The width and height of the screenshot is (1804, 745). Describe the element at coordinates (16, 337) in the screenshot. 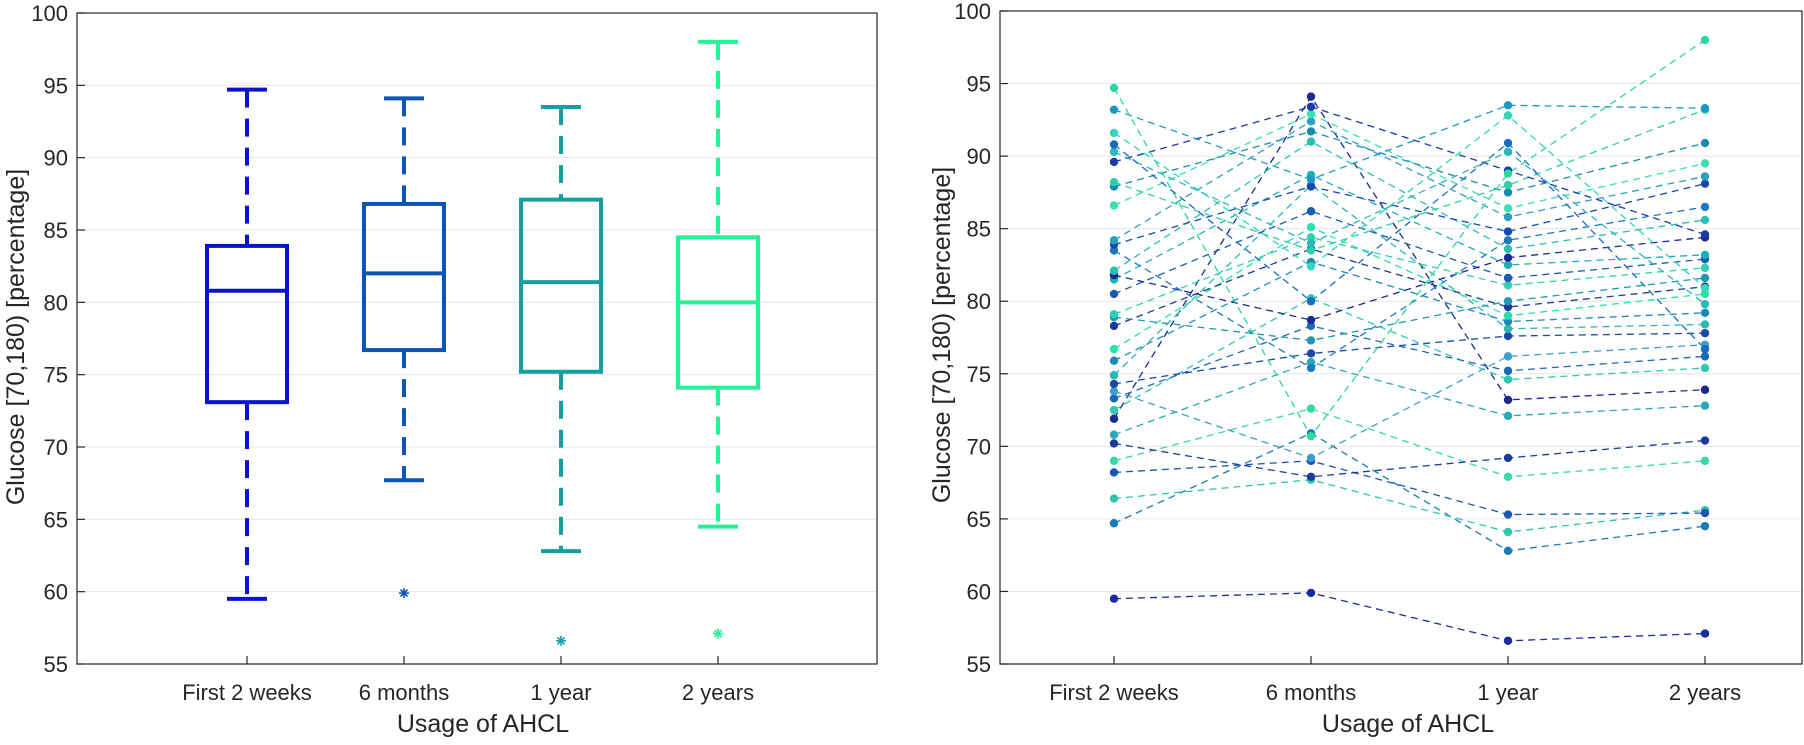

I see `boxplot-y-axis-label: Glucose [70,180) [percentage]` at that location.